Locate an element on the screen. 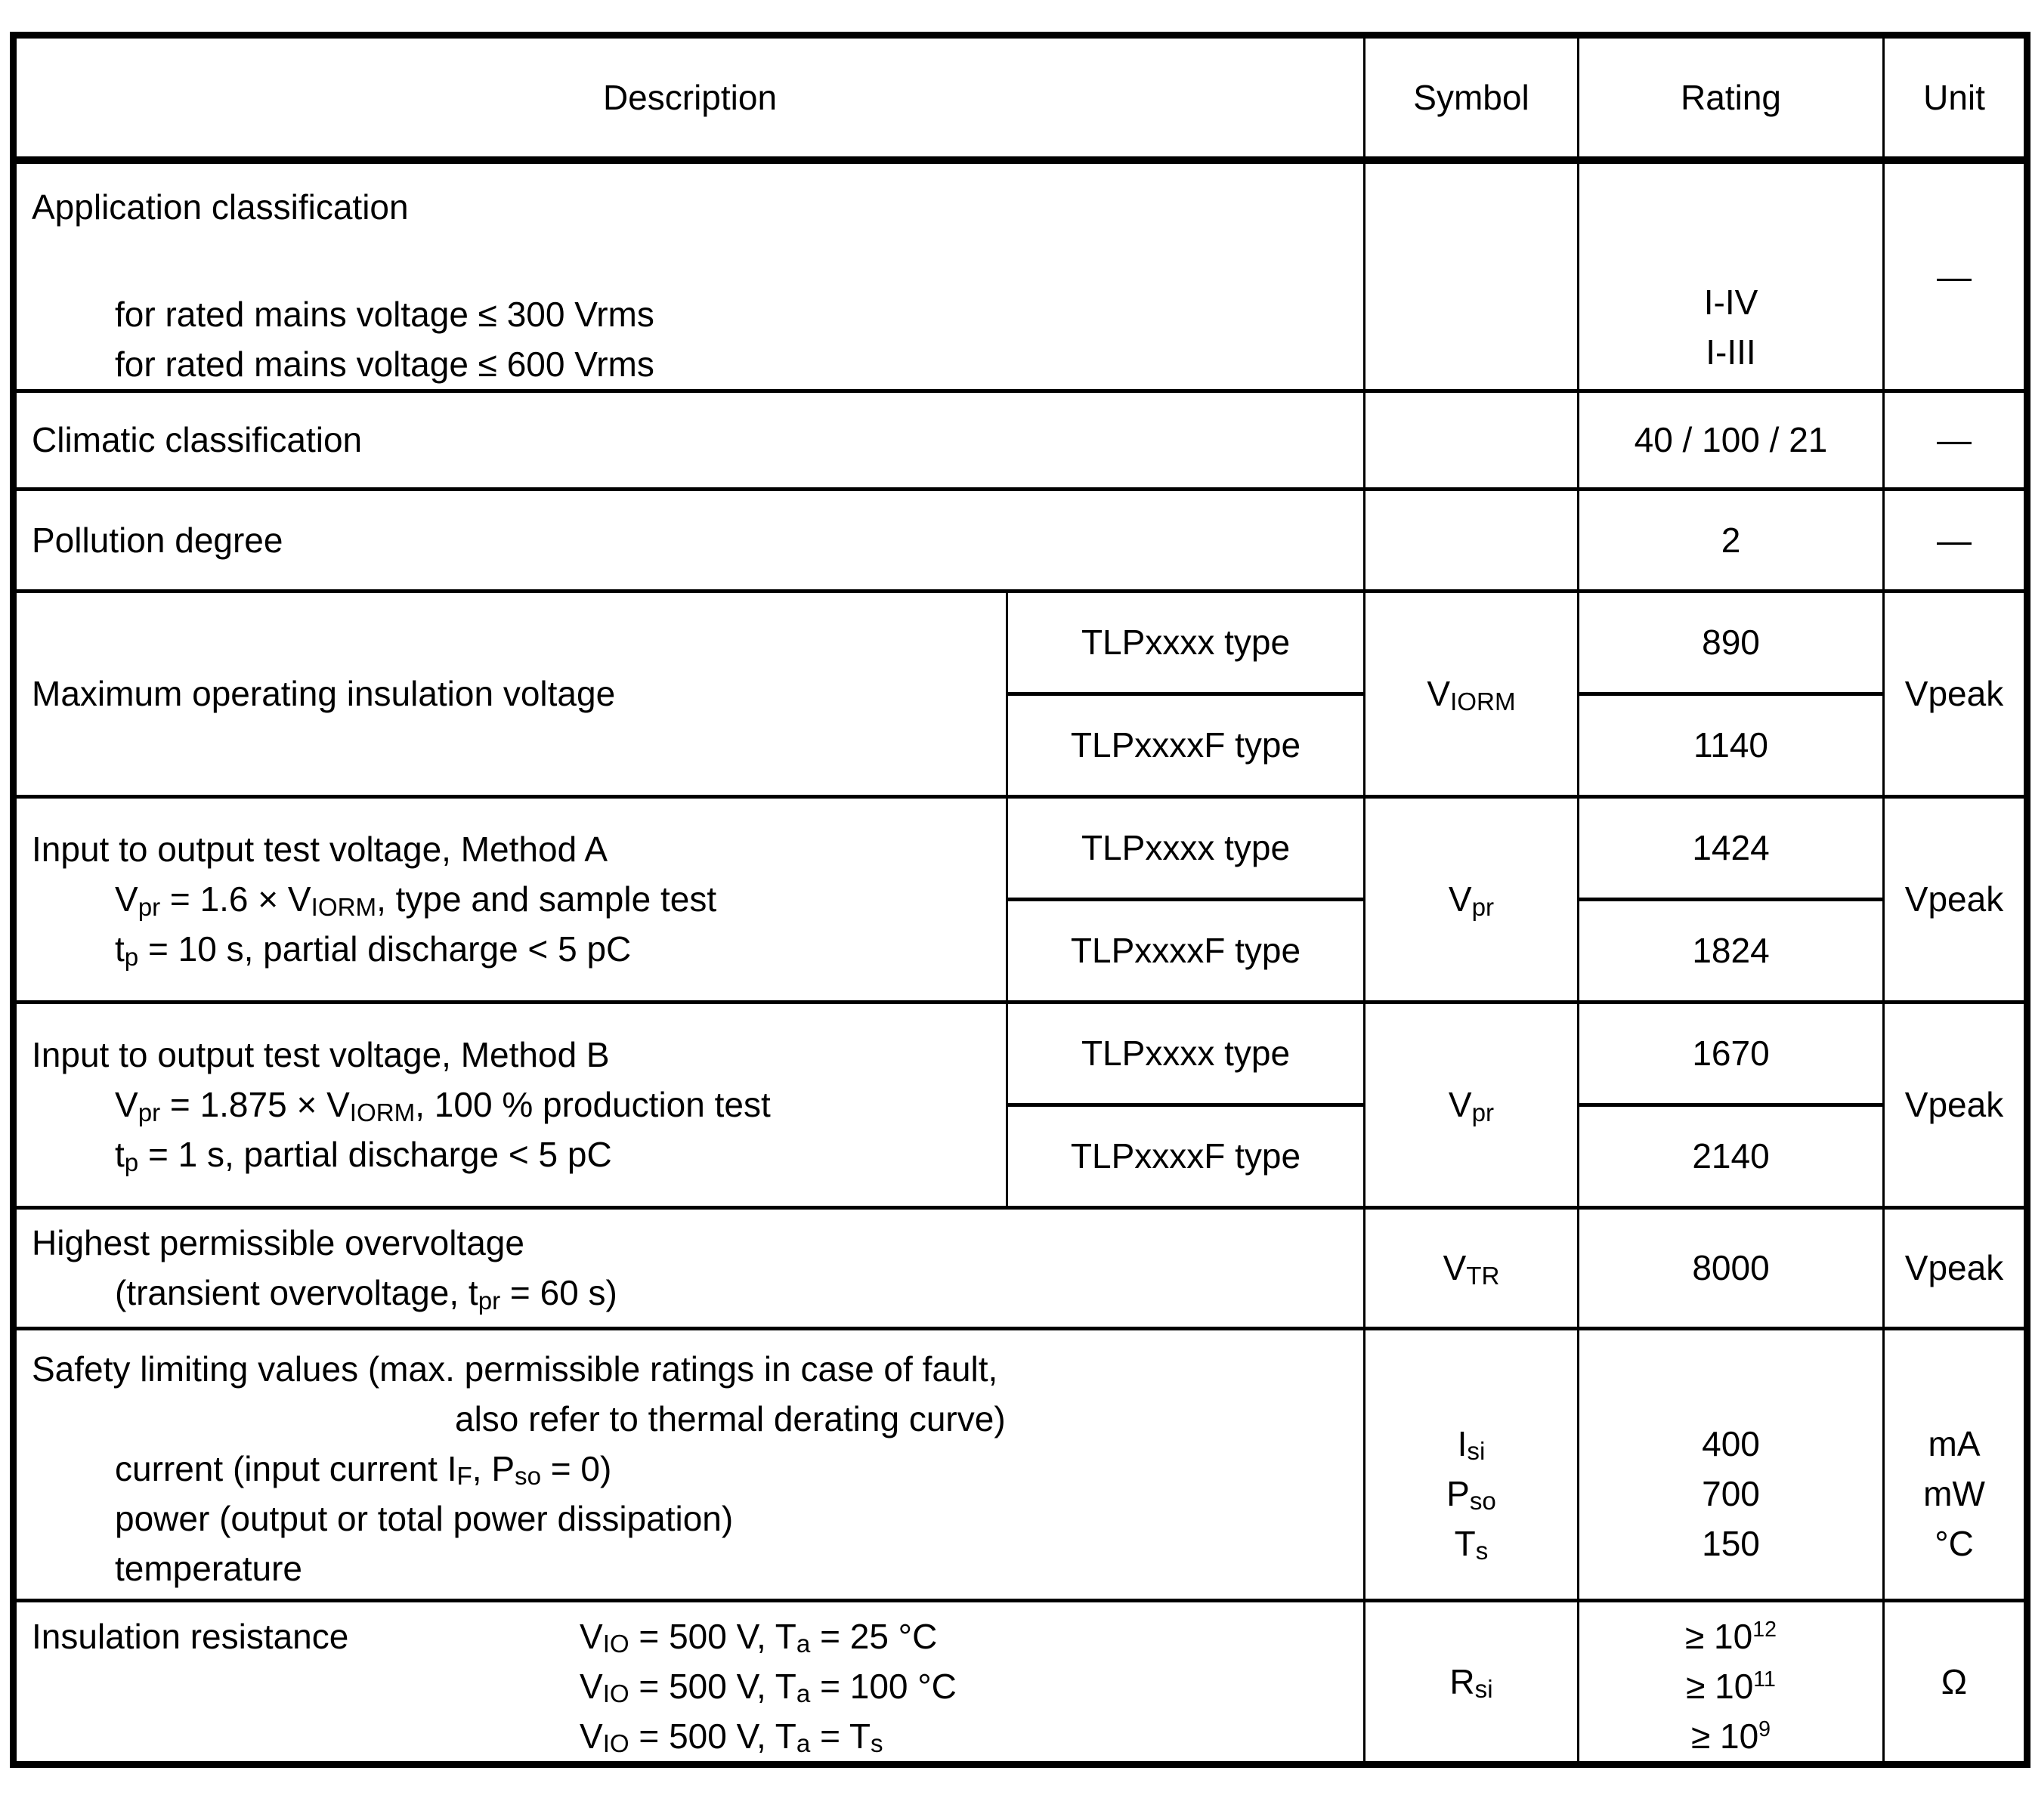 The image size is (2032, 1820). safety-rating-temperature: 150 is located at coordinates (1731, 1543).